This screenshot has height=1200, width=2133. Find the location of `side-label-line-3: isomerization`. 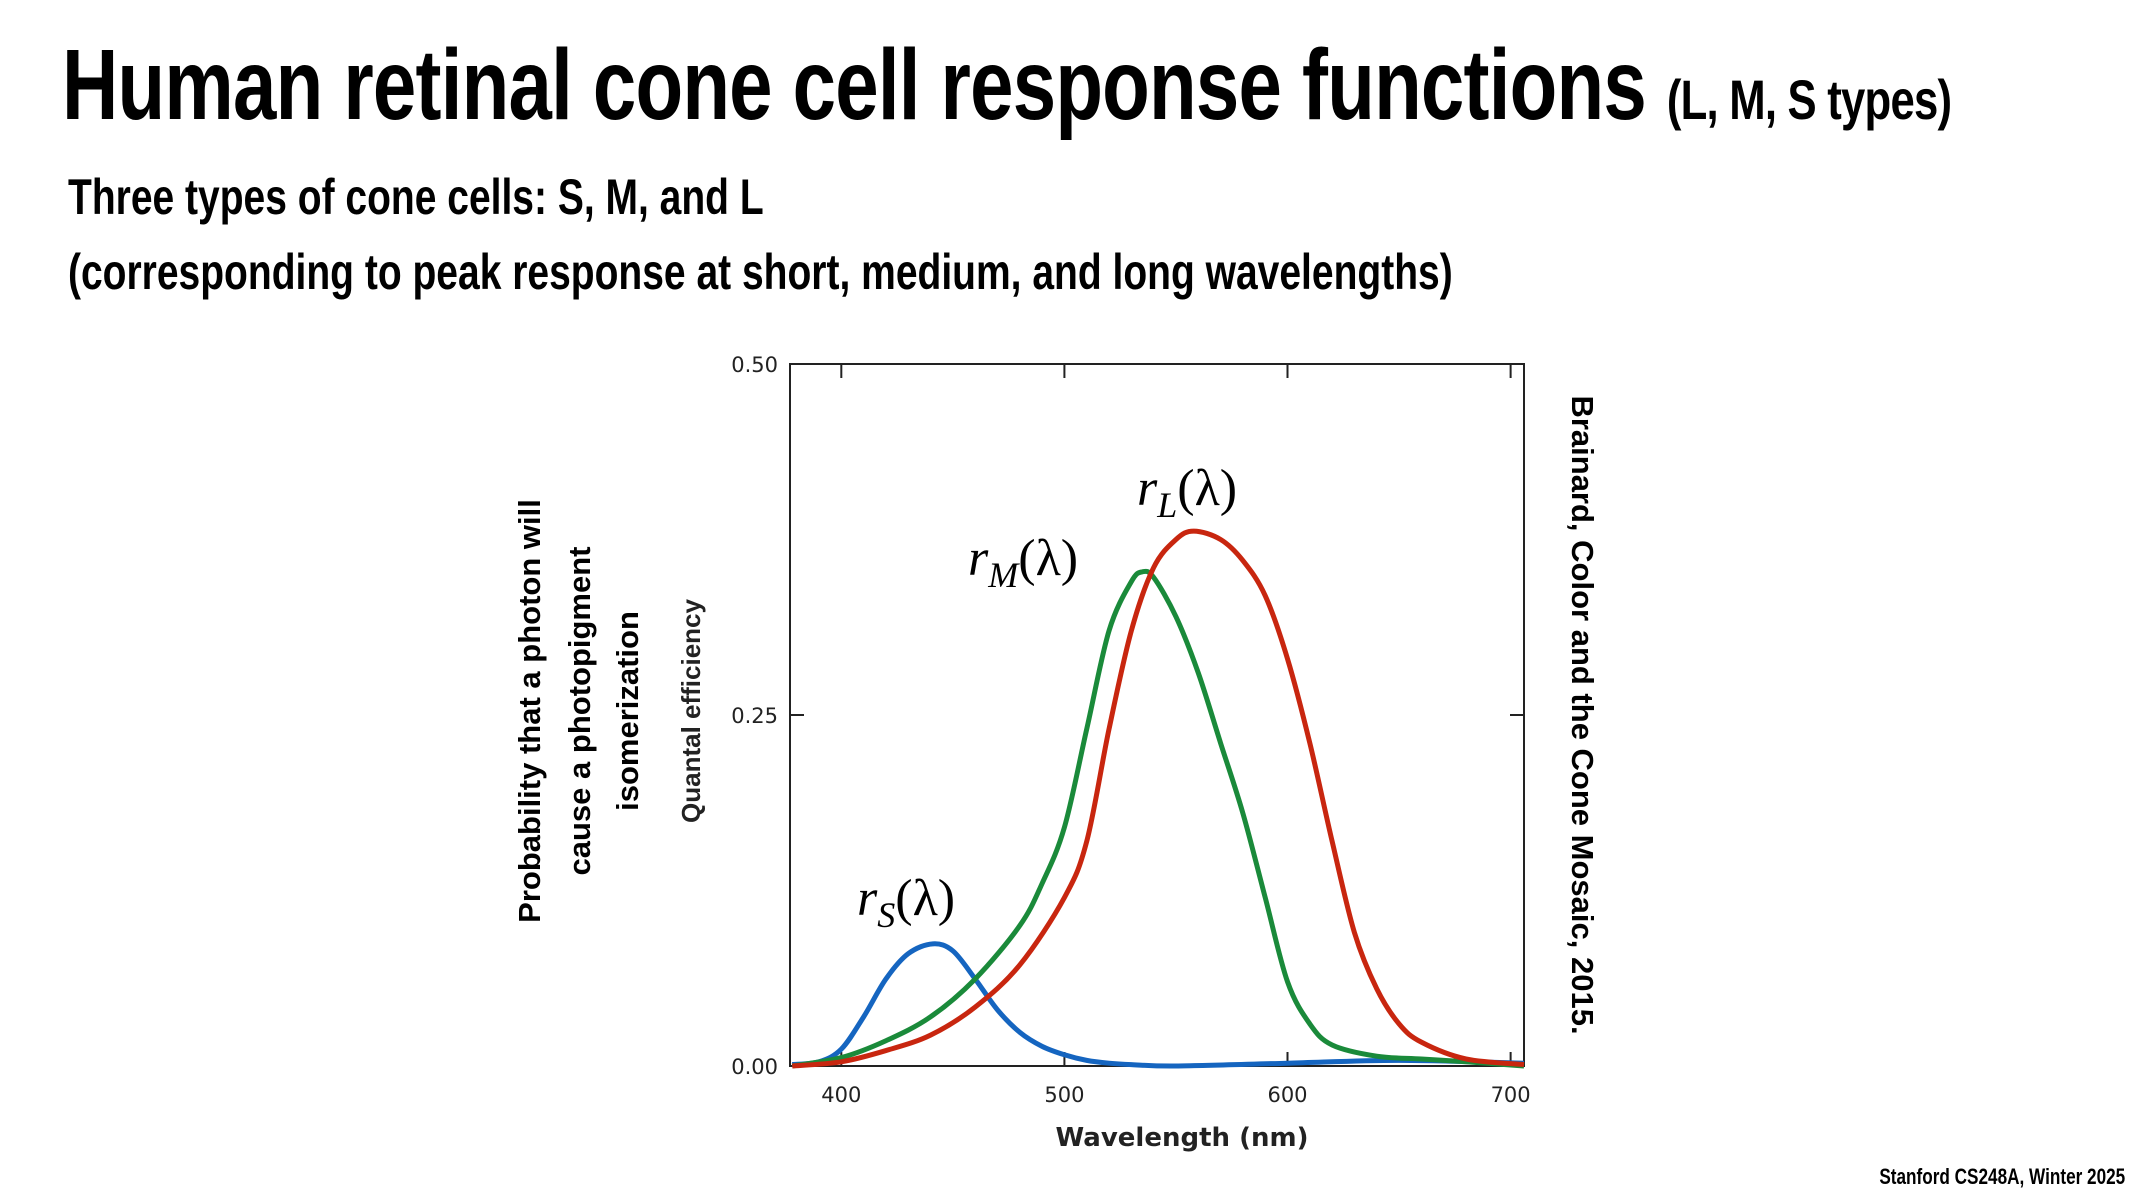

side-label-line-3: isomerization is located at coordinates (627, 711).